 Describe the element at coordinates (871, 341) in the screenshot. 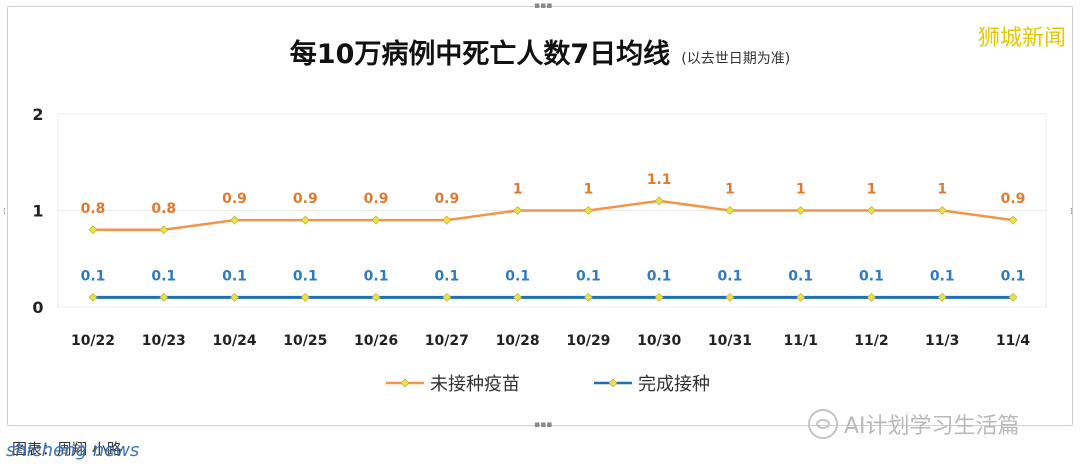

I see `x-tick-label: 11/2` at that location.